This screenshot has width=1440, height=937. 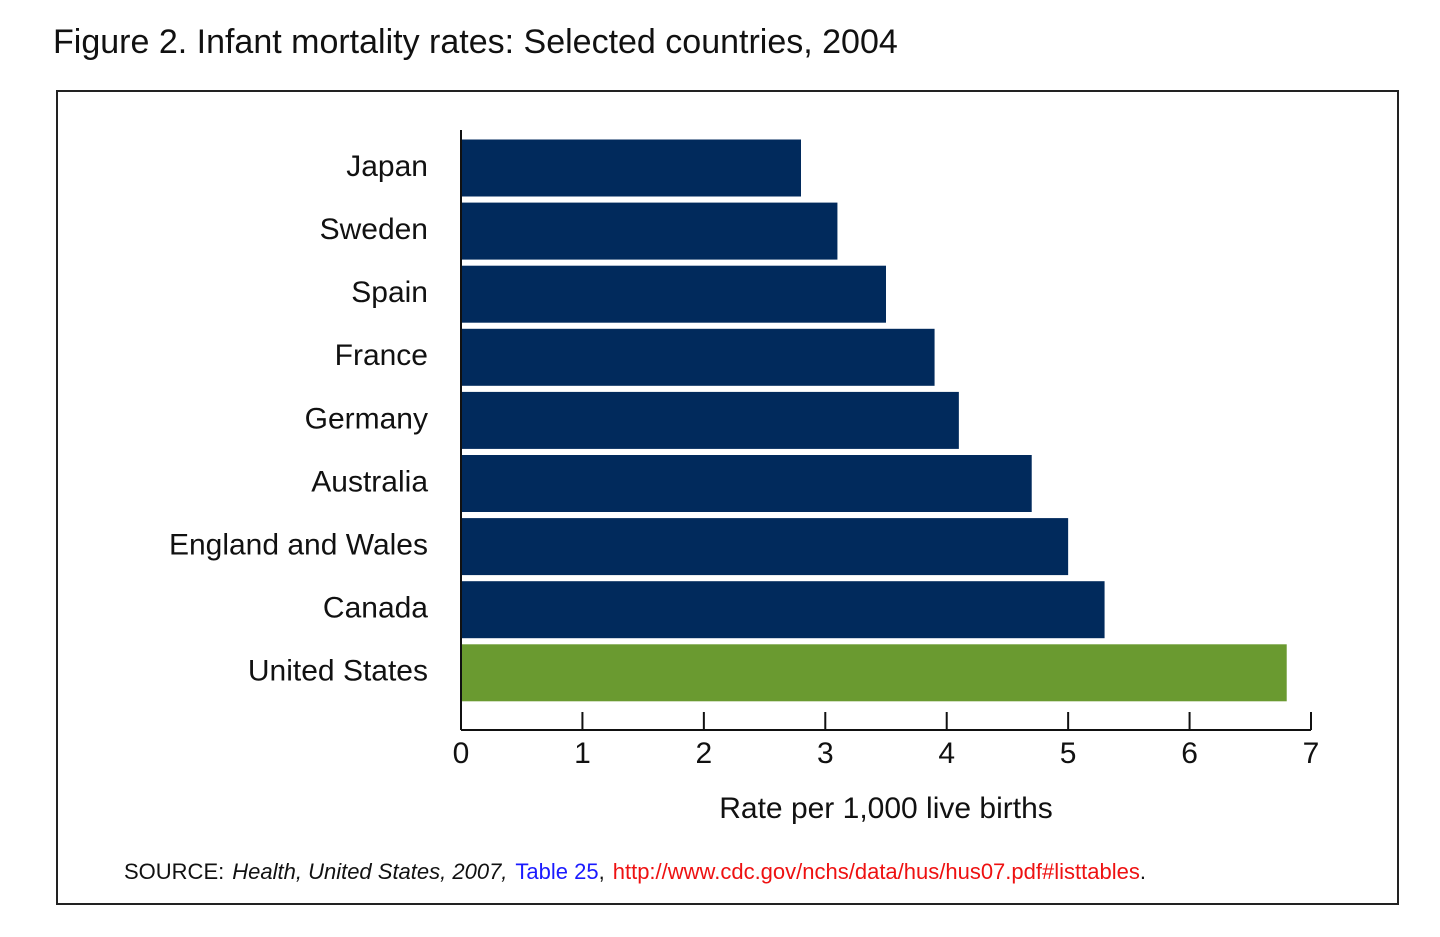 I want to click on y-tick-label: Australia, so click(x=369, y=481).